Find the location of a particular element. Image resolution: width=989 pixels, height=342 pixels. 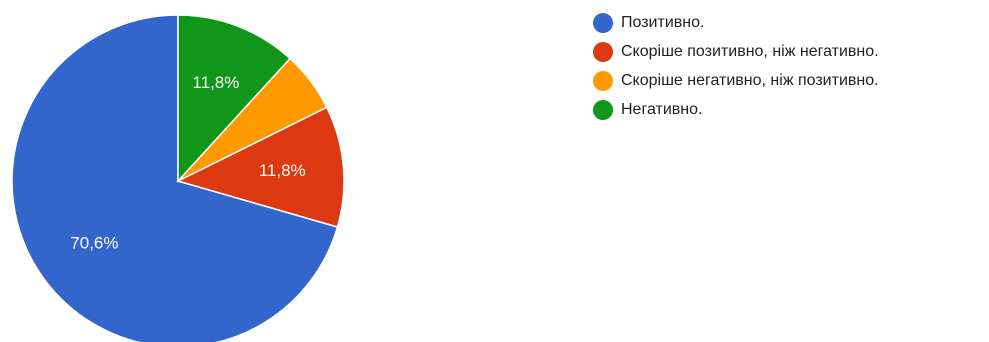

legend-label: Позитивно. is located at coordinates (663, 22).